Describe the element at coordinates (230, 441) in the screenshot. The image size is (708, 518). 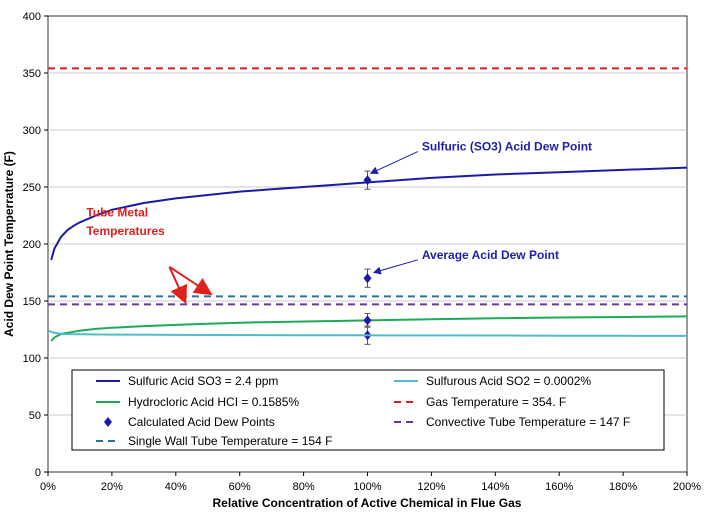
I see `legend-label: Single Wall Tube Temperature = 154 F` at that location.